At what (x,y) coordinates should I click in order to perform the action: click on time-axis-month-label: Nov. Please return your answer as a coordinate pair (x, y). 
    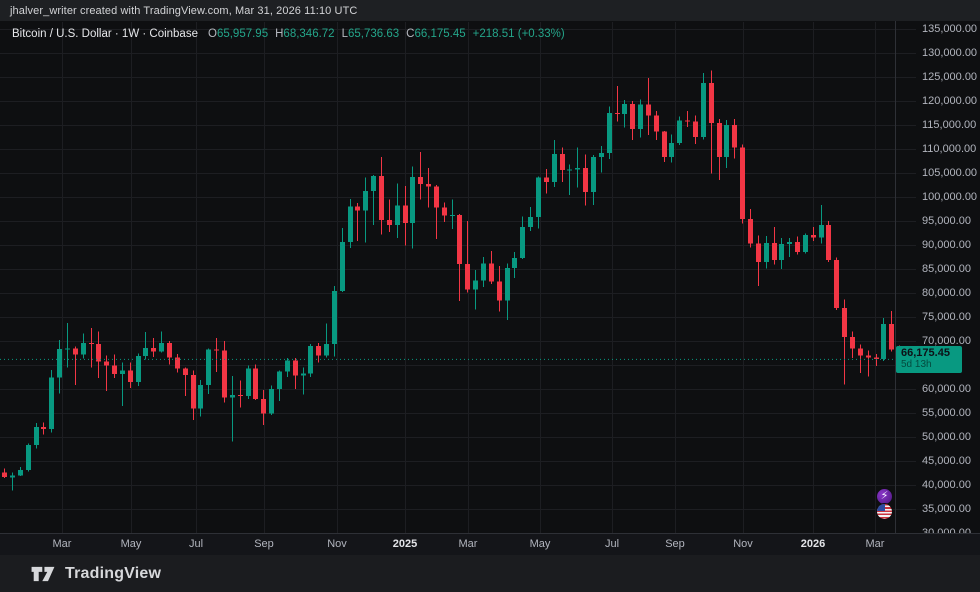
    Looking at the image, I should click on (337, 544).